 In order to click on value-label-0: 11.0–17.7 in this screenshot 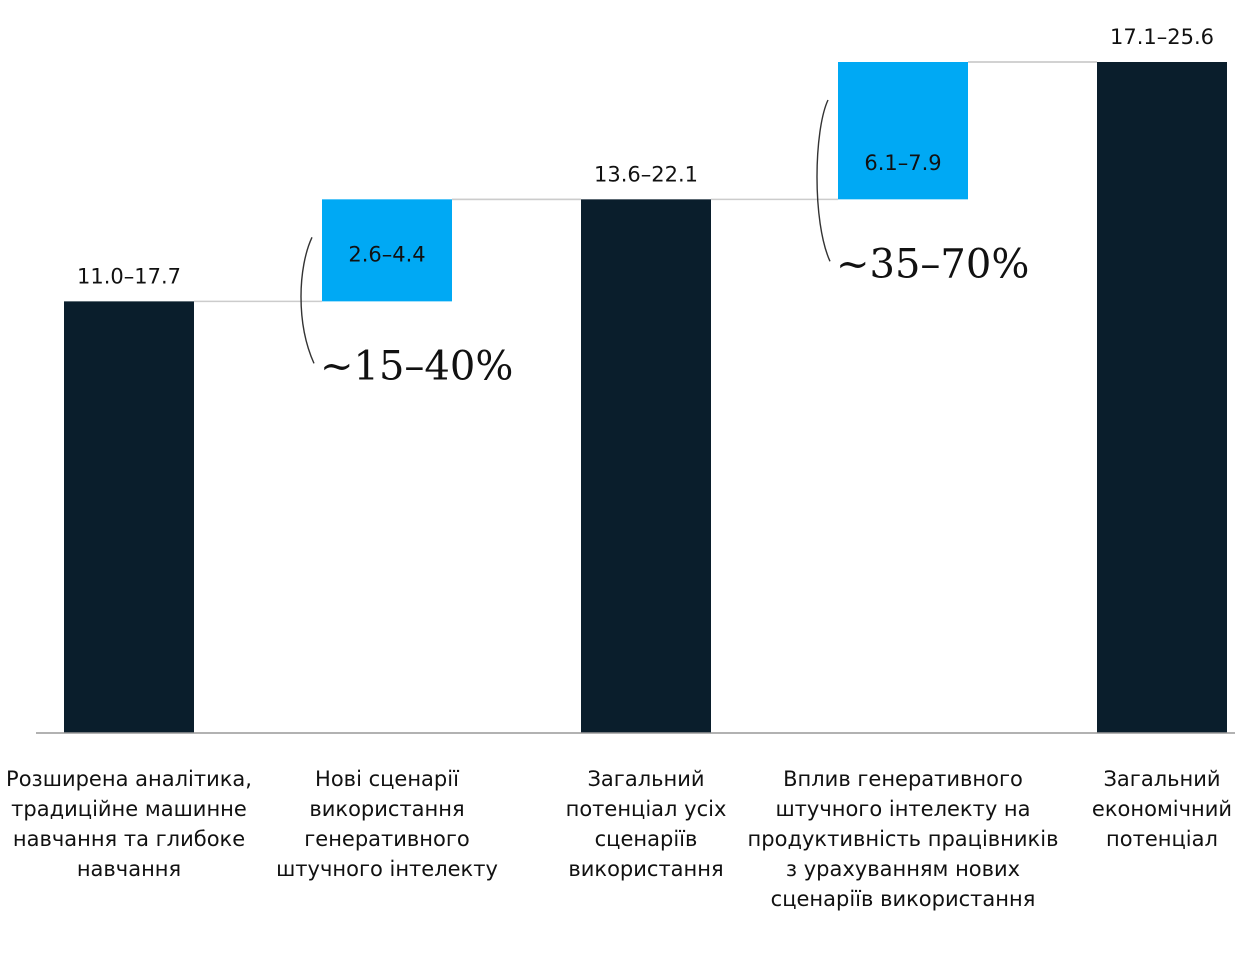, I will do `click(129, 276)`.